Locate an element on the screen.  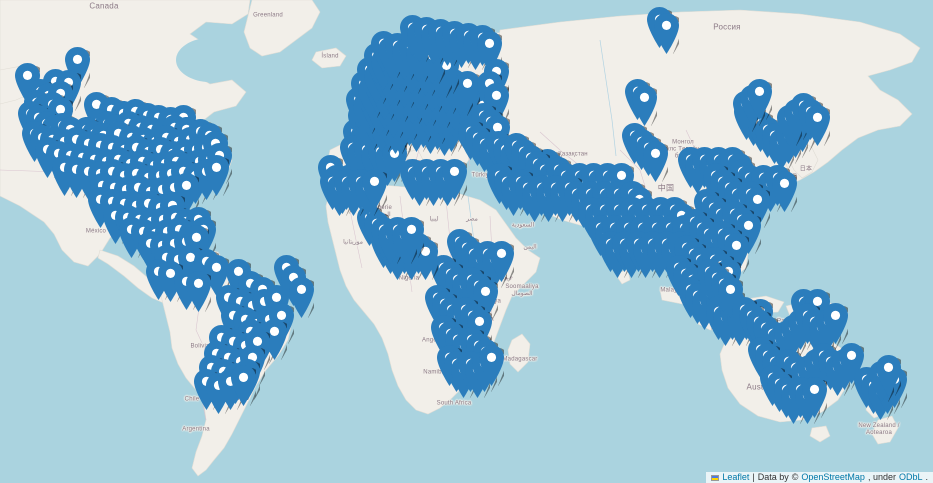
attribution-data-prefix: Data by is located at coordinates (773, 477).